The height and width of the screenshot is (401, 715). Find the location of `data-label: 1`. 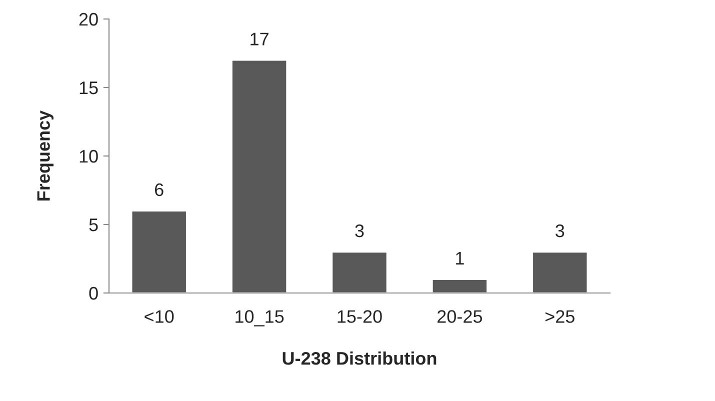

data-label: 1 is located at coordinates (460, 258).